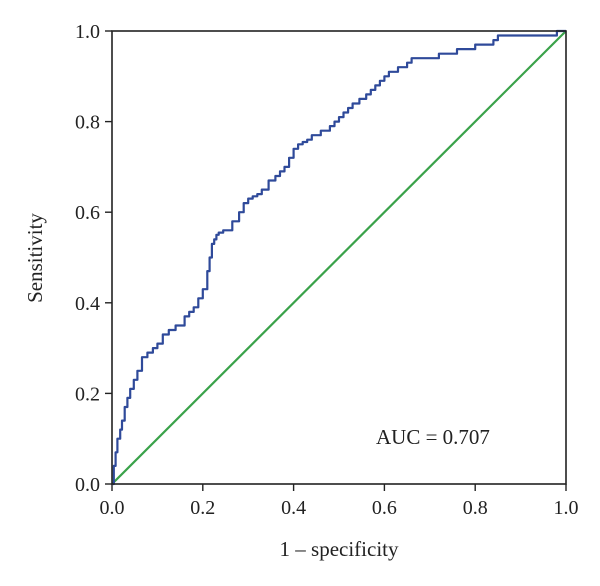 The width and height of the screenshot is (600, 586). Describe the element at coordinates (293, 508) in the screenshot. I see `x-tick-label: 0.4` at that location.